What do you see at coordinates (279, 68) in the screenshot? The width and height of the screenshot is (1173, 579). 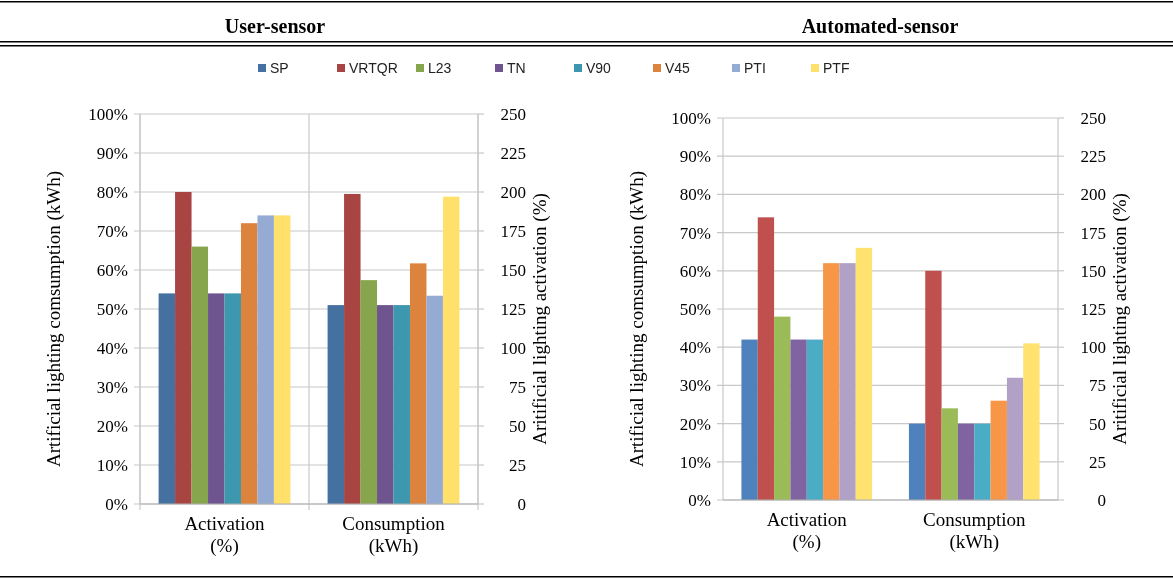 I see `legend-label: SP` at bounding box center [279, 68].